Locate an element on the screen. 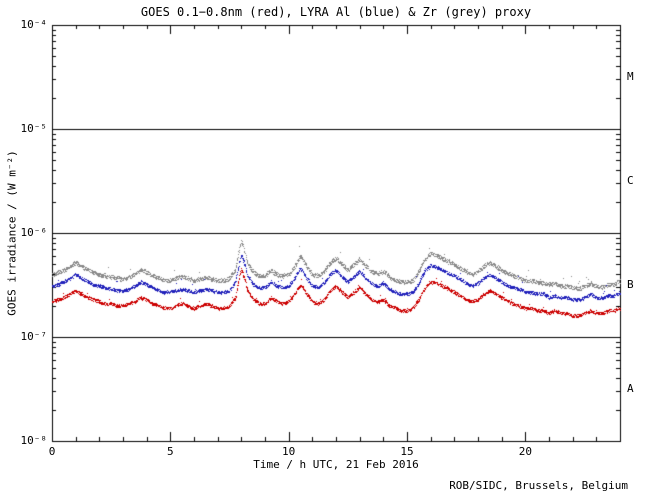 The height and width of the screenshot is (500, 650). flare-class-label: B is located at coordinates (630, 284).